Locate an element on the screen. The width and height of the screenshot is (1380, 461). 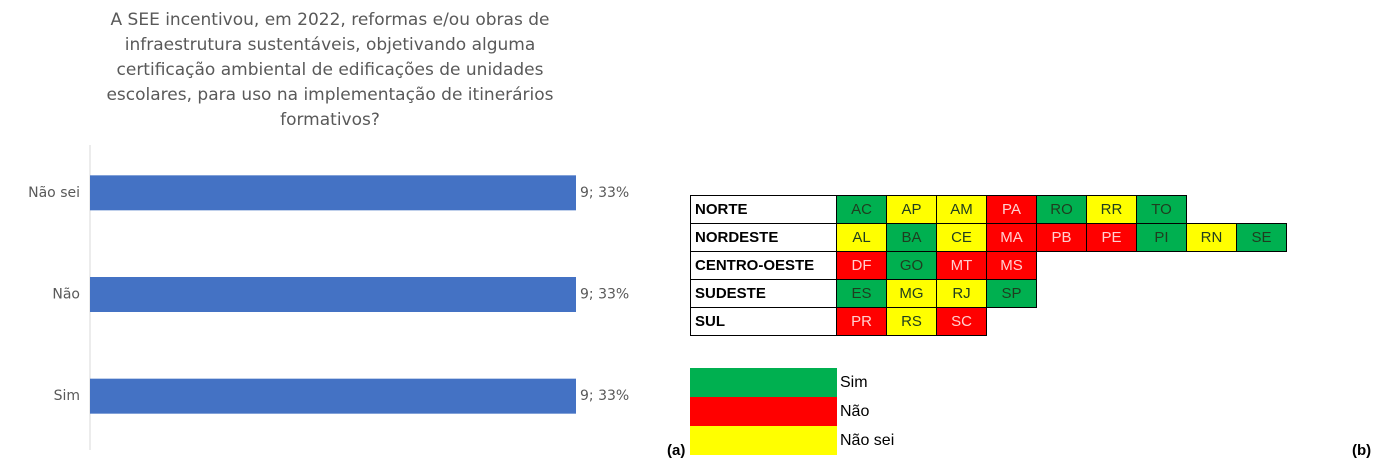
table-row: NORTE AC AP AM PA RO RR TO is located at coordinates (988, 209).